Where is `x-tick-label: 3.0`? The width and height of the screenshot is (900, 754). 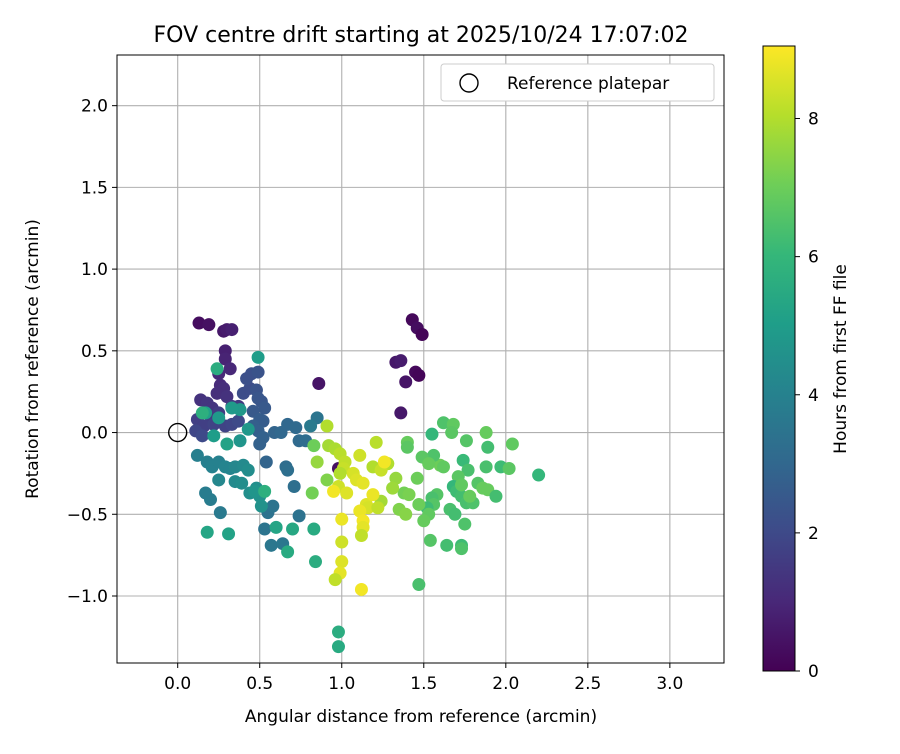
x-tick-label: 3.0 is located at coordinates (669, 684).